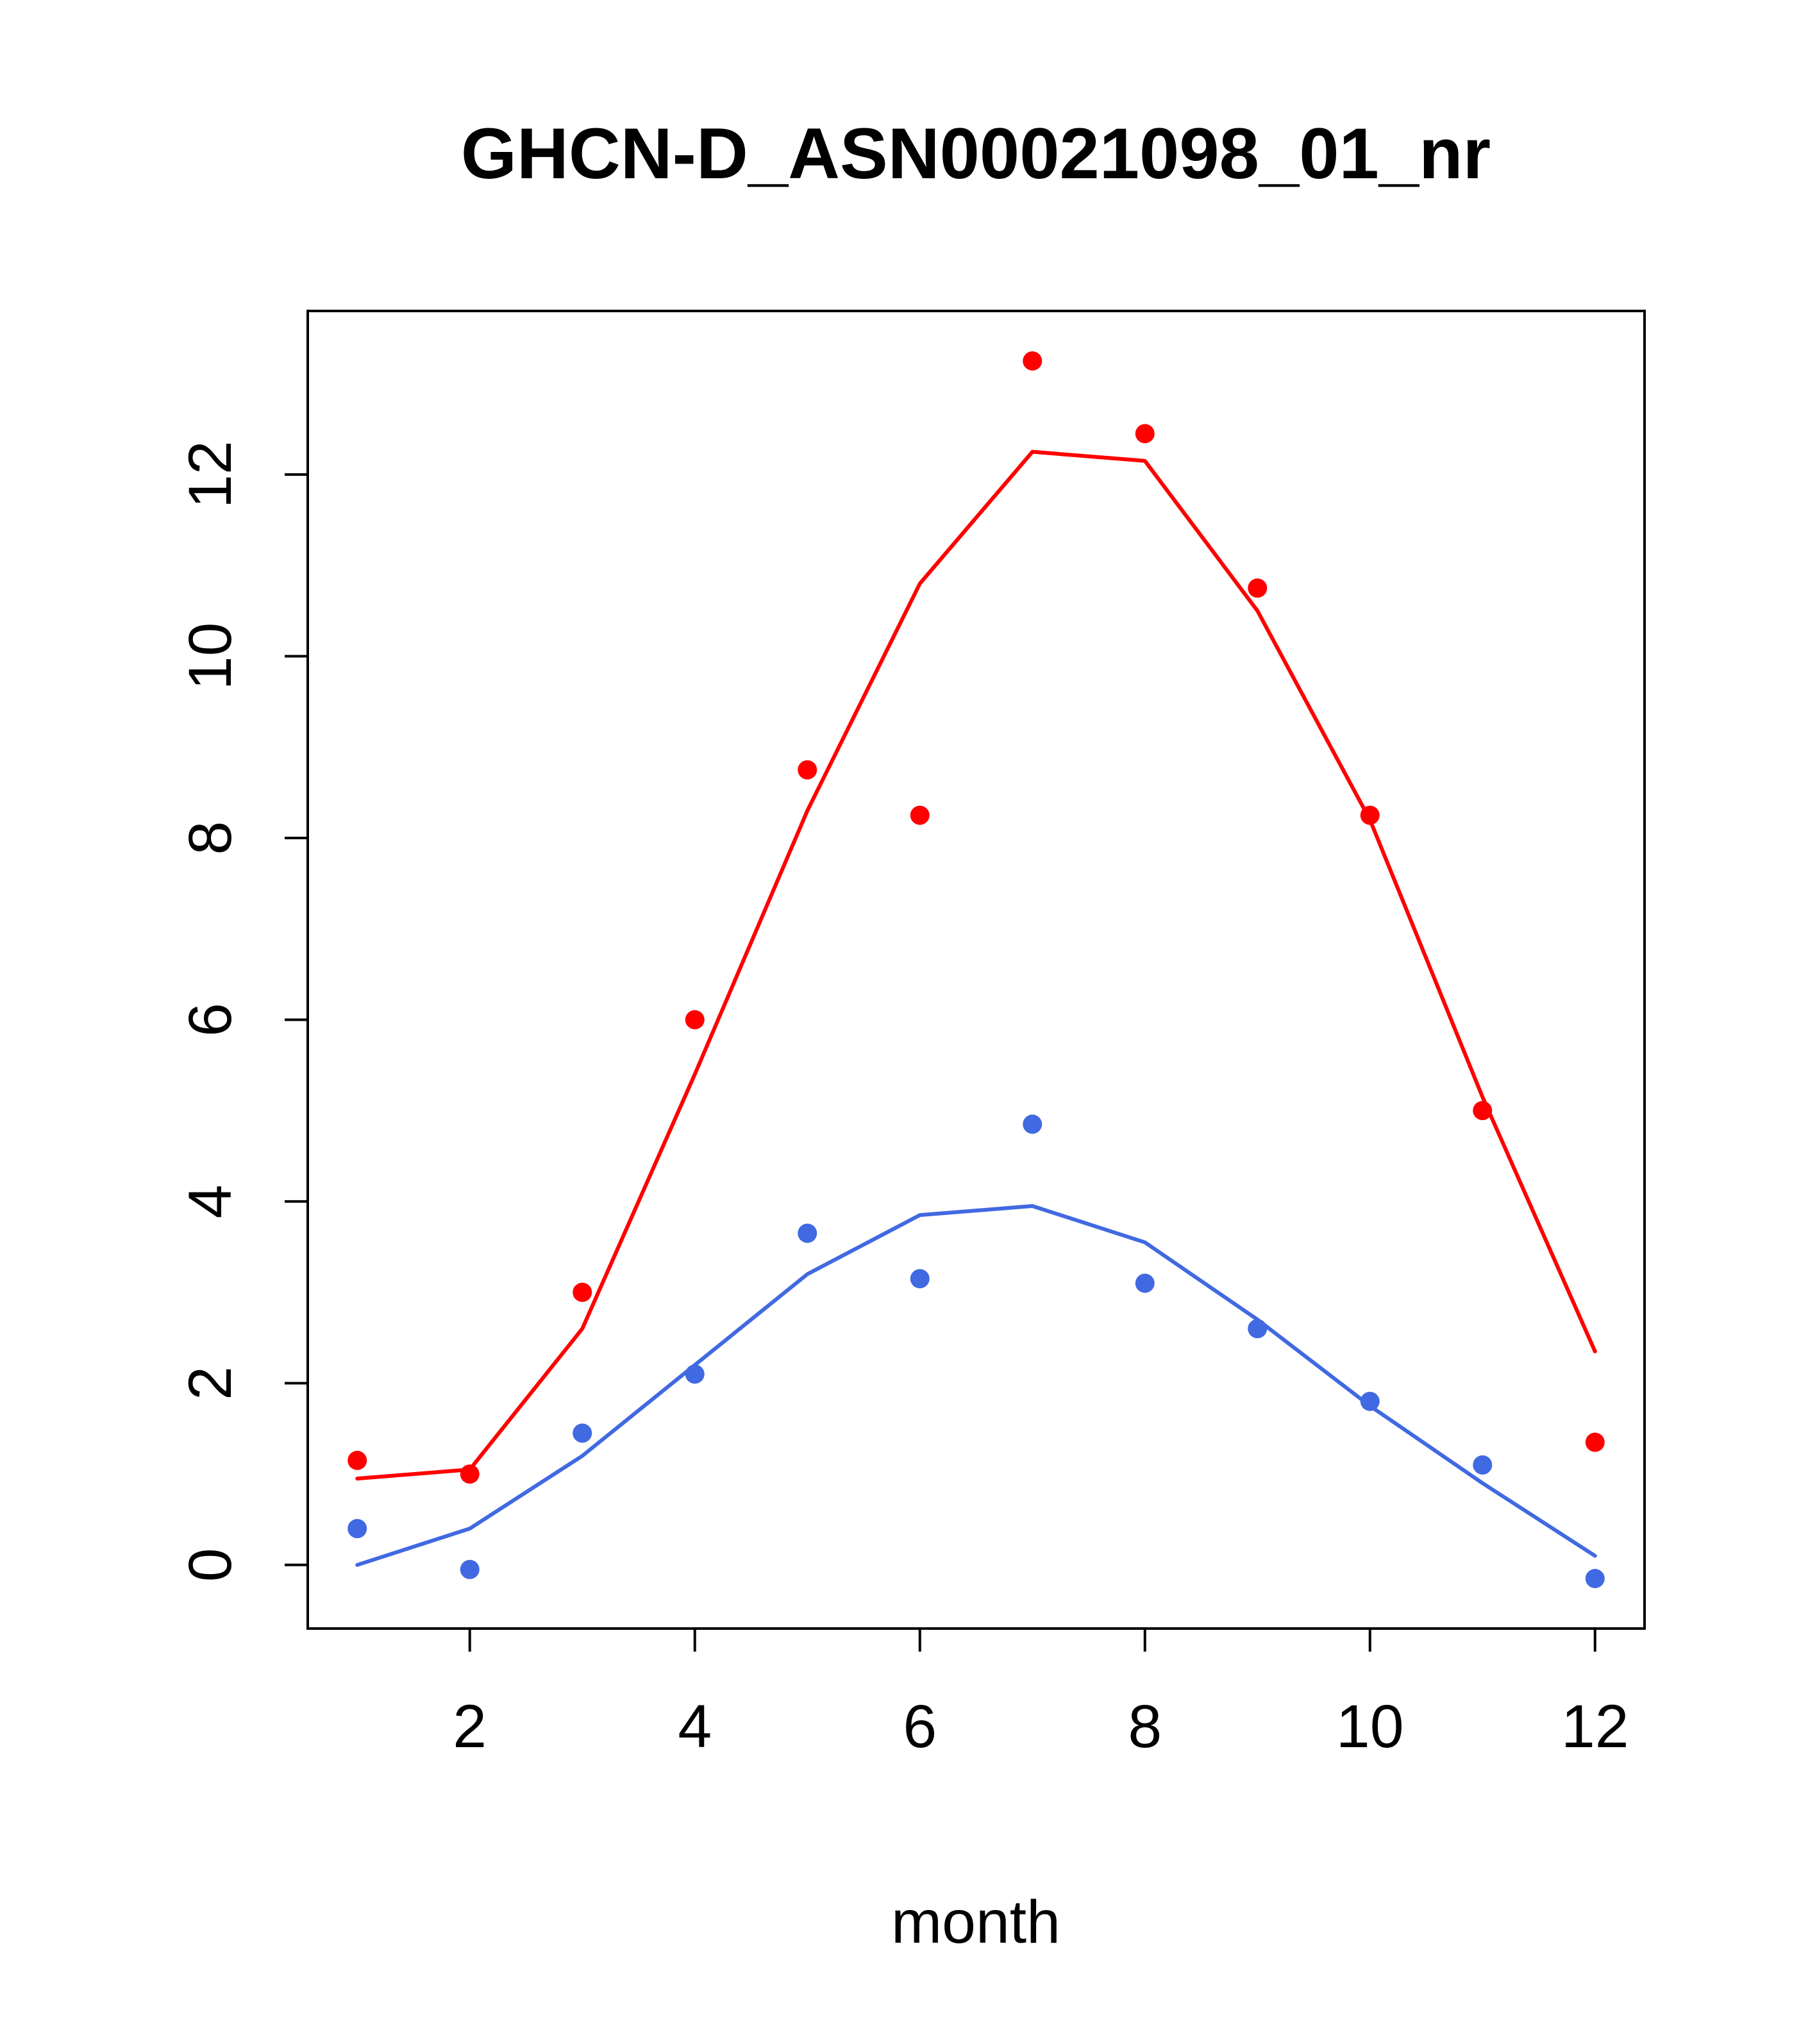 The height and width of the screenshot is (2044, 1817). What do you see at coordinates (976, 153) in the screenshot?
I see `chart-title: GHCN-D_ASN00021098_01_nr` at bounding box center [976, 153].